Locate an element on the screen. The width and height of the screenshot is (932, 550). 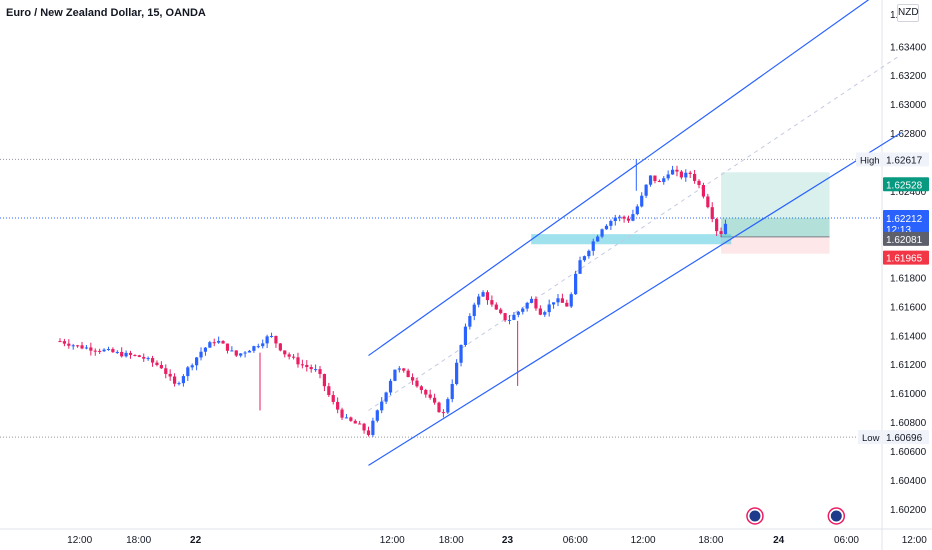
time-tick-label: 24 is located at coordinates (779, 540).